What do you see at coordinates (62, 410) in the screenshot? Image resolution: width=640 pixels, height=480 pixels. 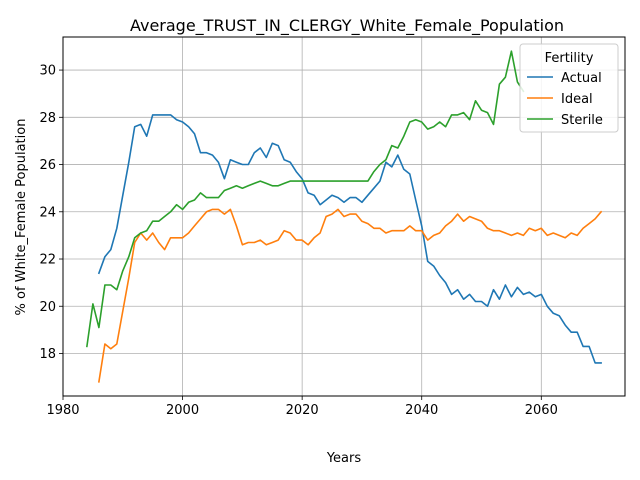 I see `x-tick-label: 1980` at bounding box center [62, 410].